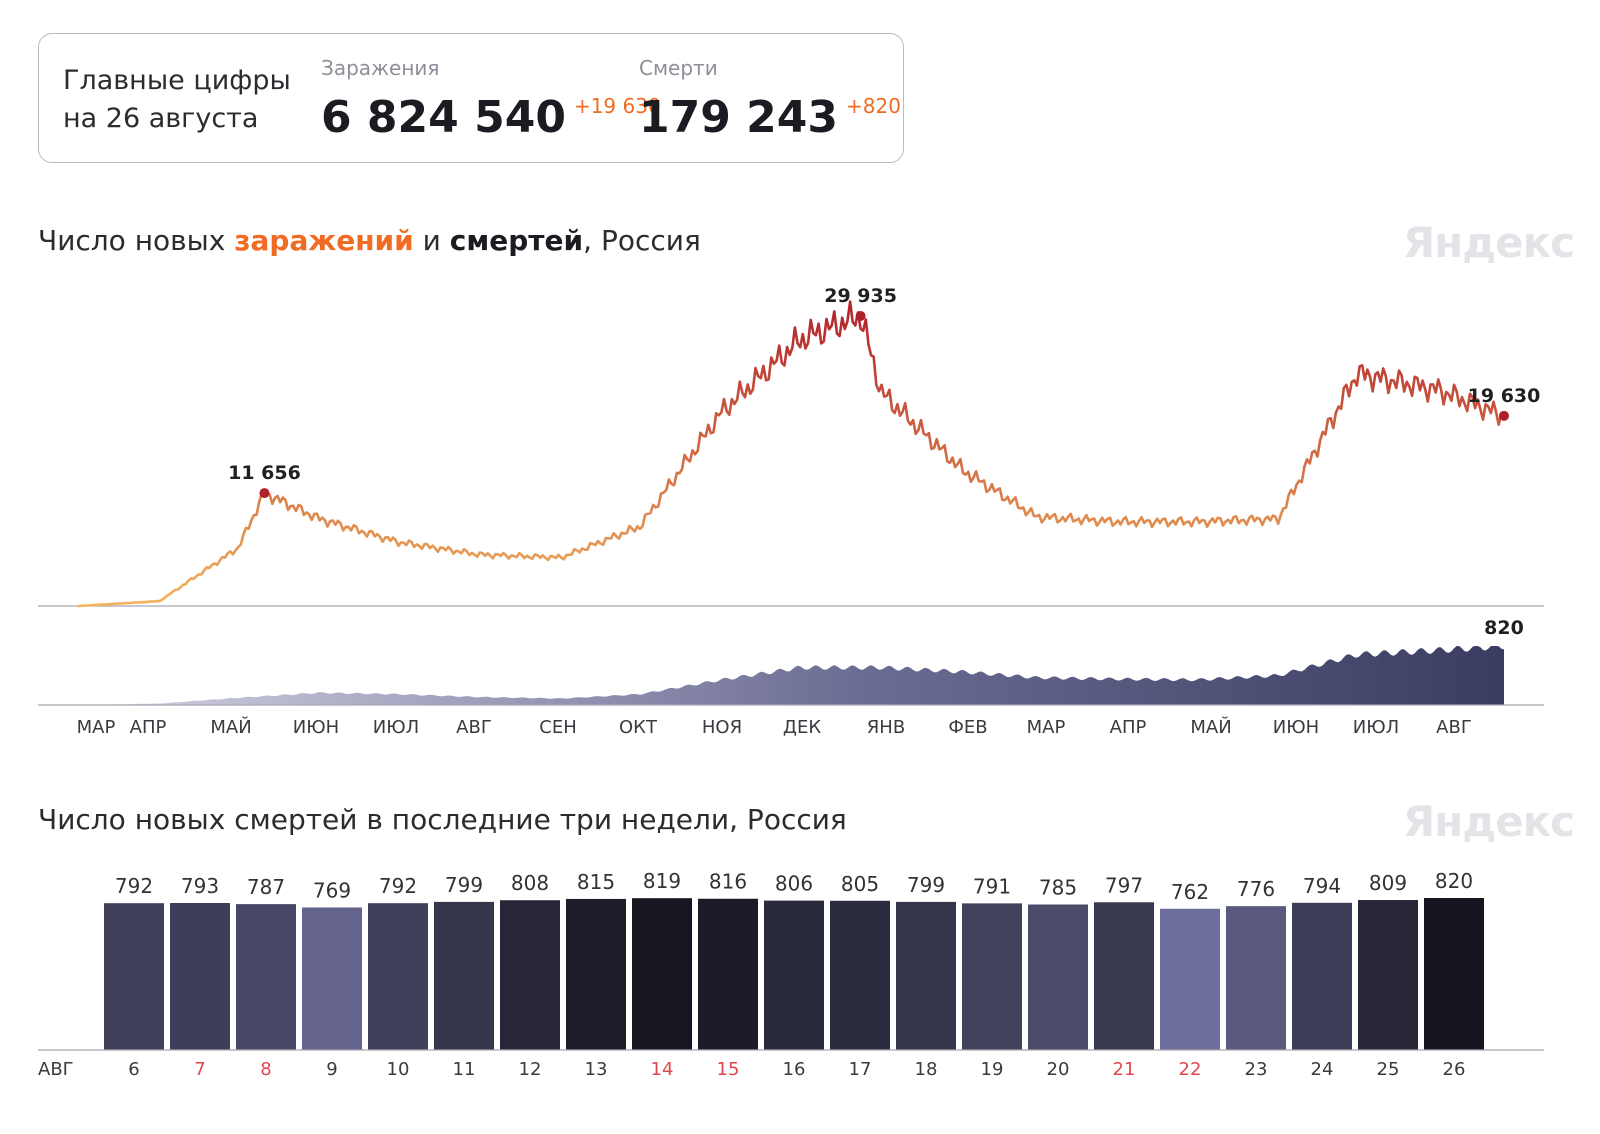 The width and height of the screenshot is (1600, 1134). Describe the element at coordinates (1058, 1069) in the screenshot. I see `death-bar-day-label: 20` at that location.